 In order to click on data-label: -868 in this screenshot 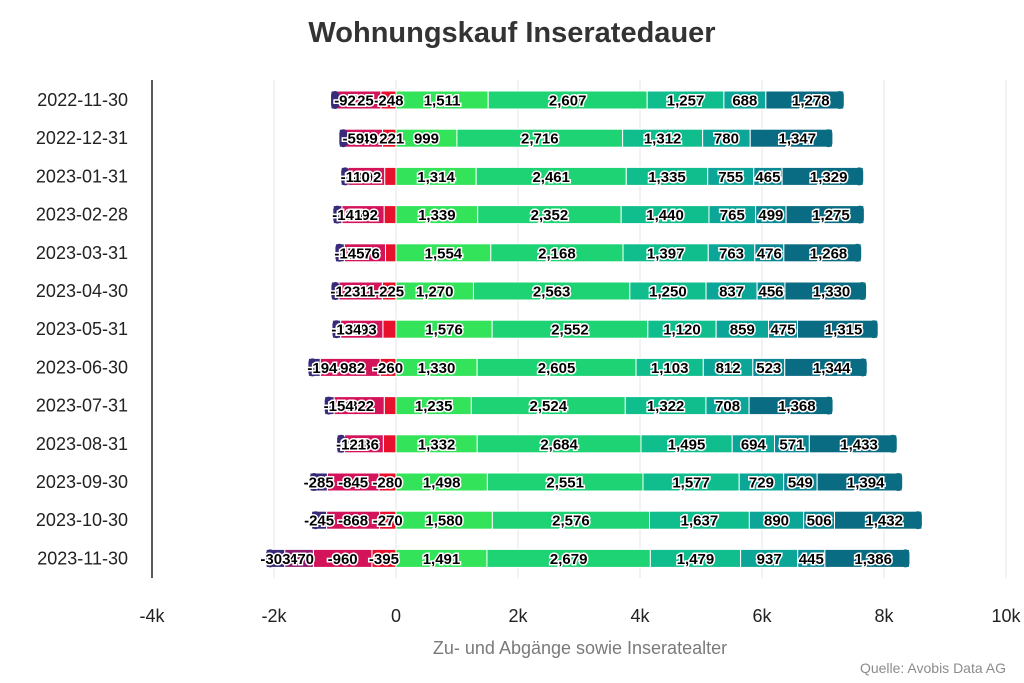, I will do `click(353, 521)`.